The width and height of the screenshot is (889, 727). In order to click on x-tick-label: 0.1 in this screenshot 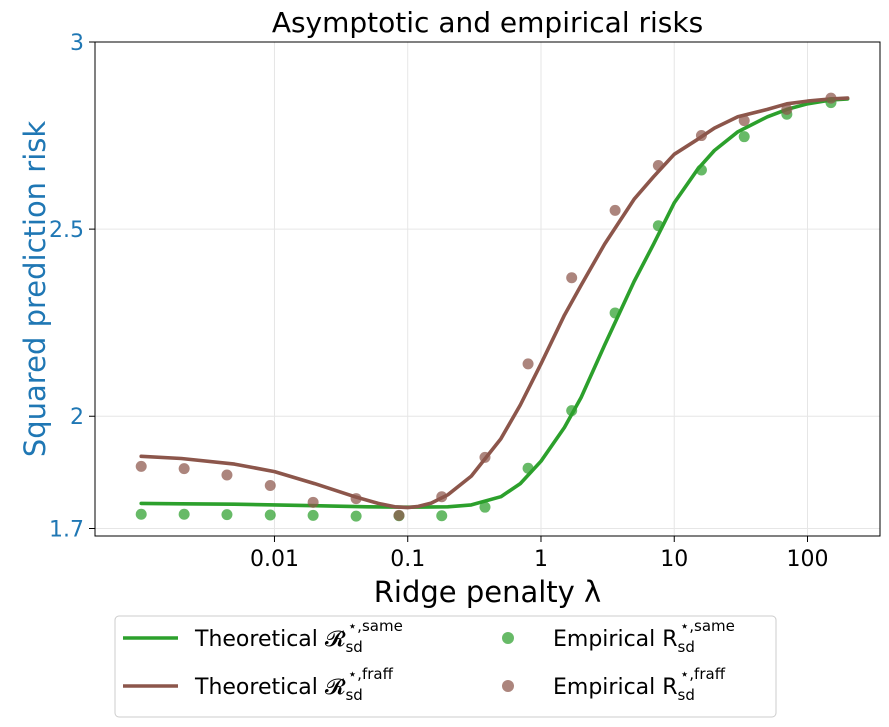, I will do `click(407, 559)`.